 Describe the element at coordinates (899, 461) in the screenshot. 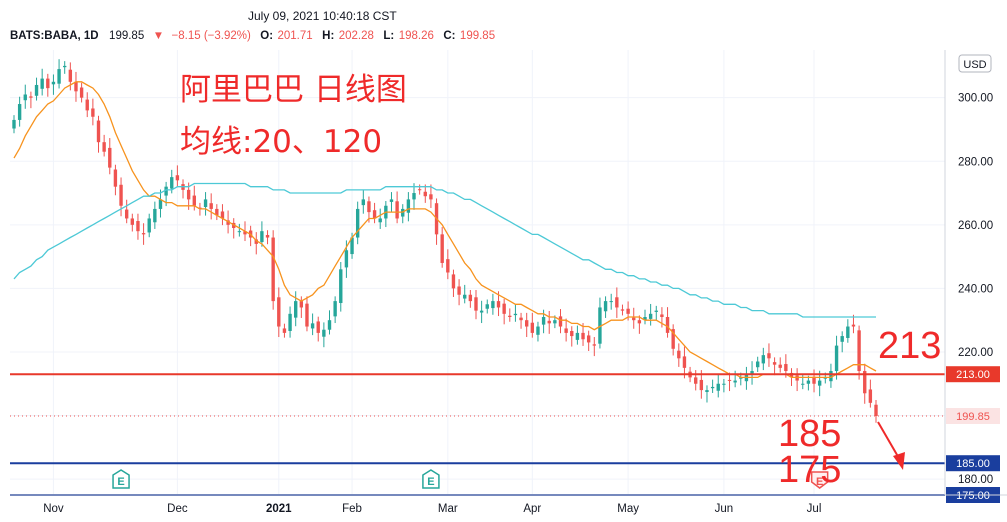

I see `trend-arrow-head` at that location.